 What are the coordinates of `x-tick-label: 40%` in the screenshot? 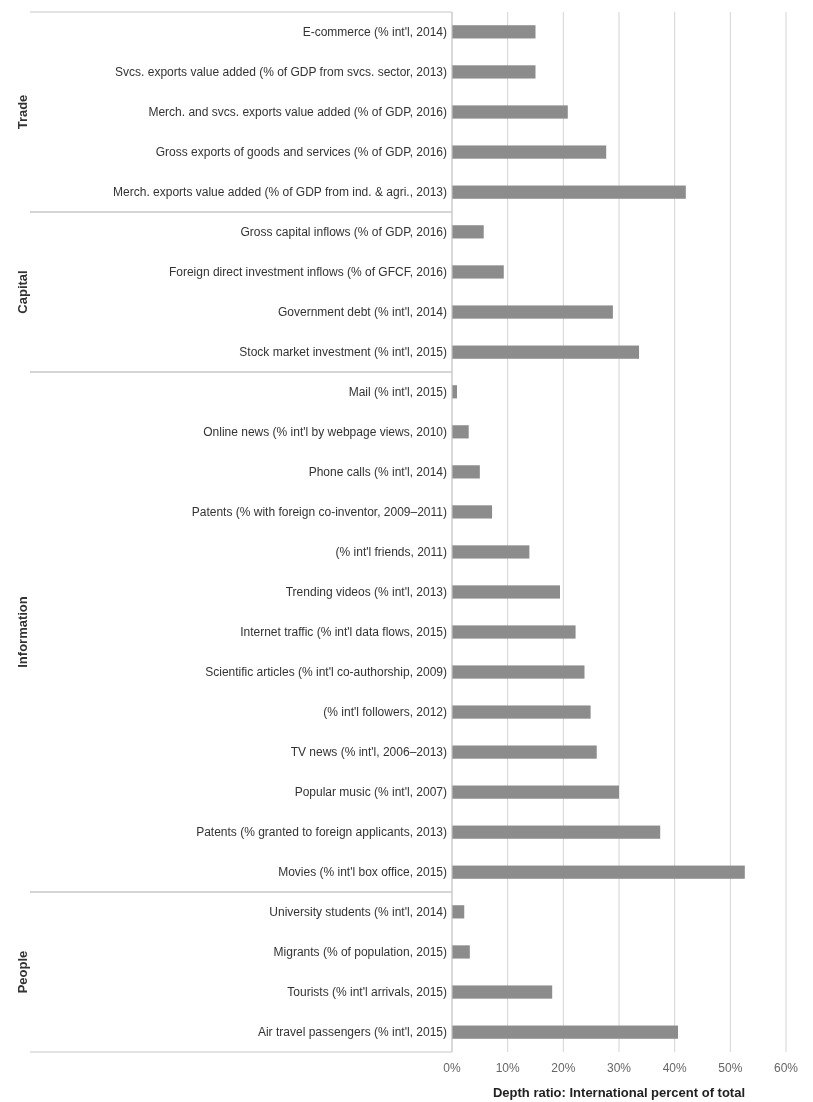 It's located at (674, 1068).